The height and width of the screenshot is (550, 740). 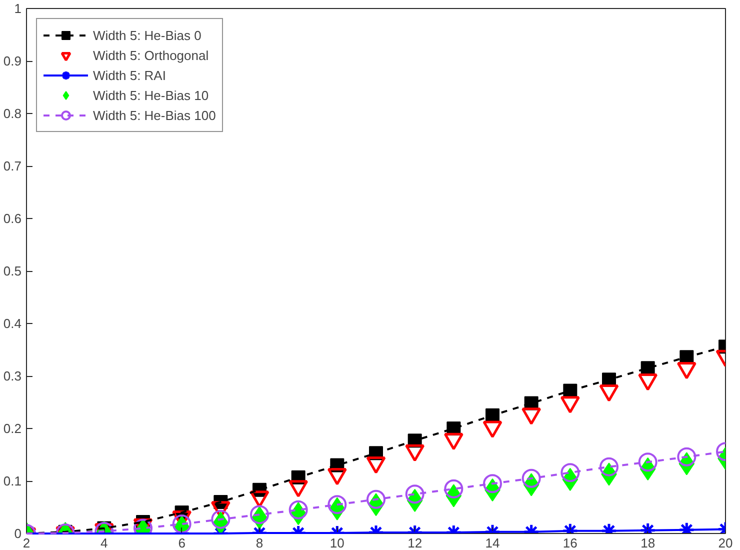 What do you see at coordinates (415, 543) in the screenshot?
I see `x-tick-label: 12` at bounding box center [415, 543].